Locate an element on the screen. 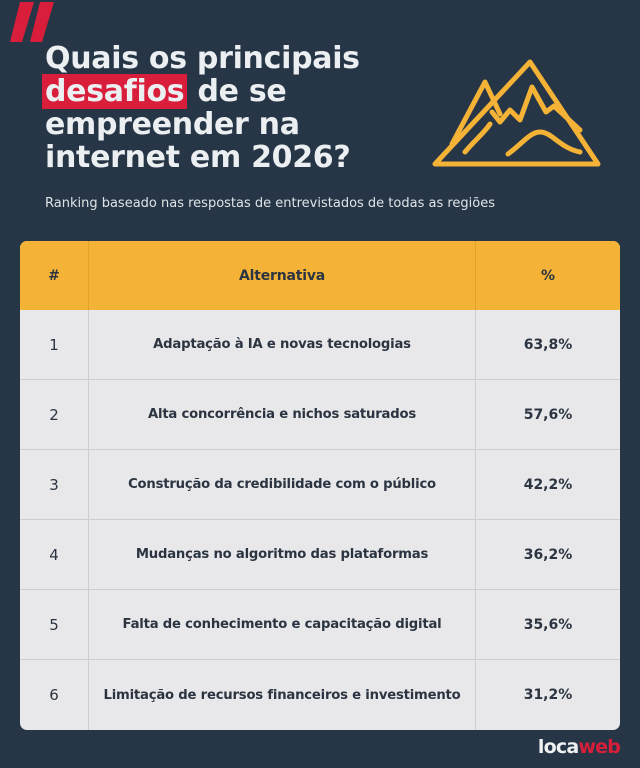 The height and width of the screenshot is (768, 640). alternative-cell: Mudanças no algoritmo das plataformas is located at coordinates (282, 554).